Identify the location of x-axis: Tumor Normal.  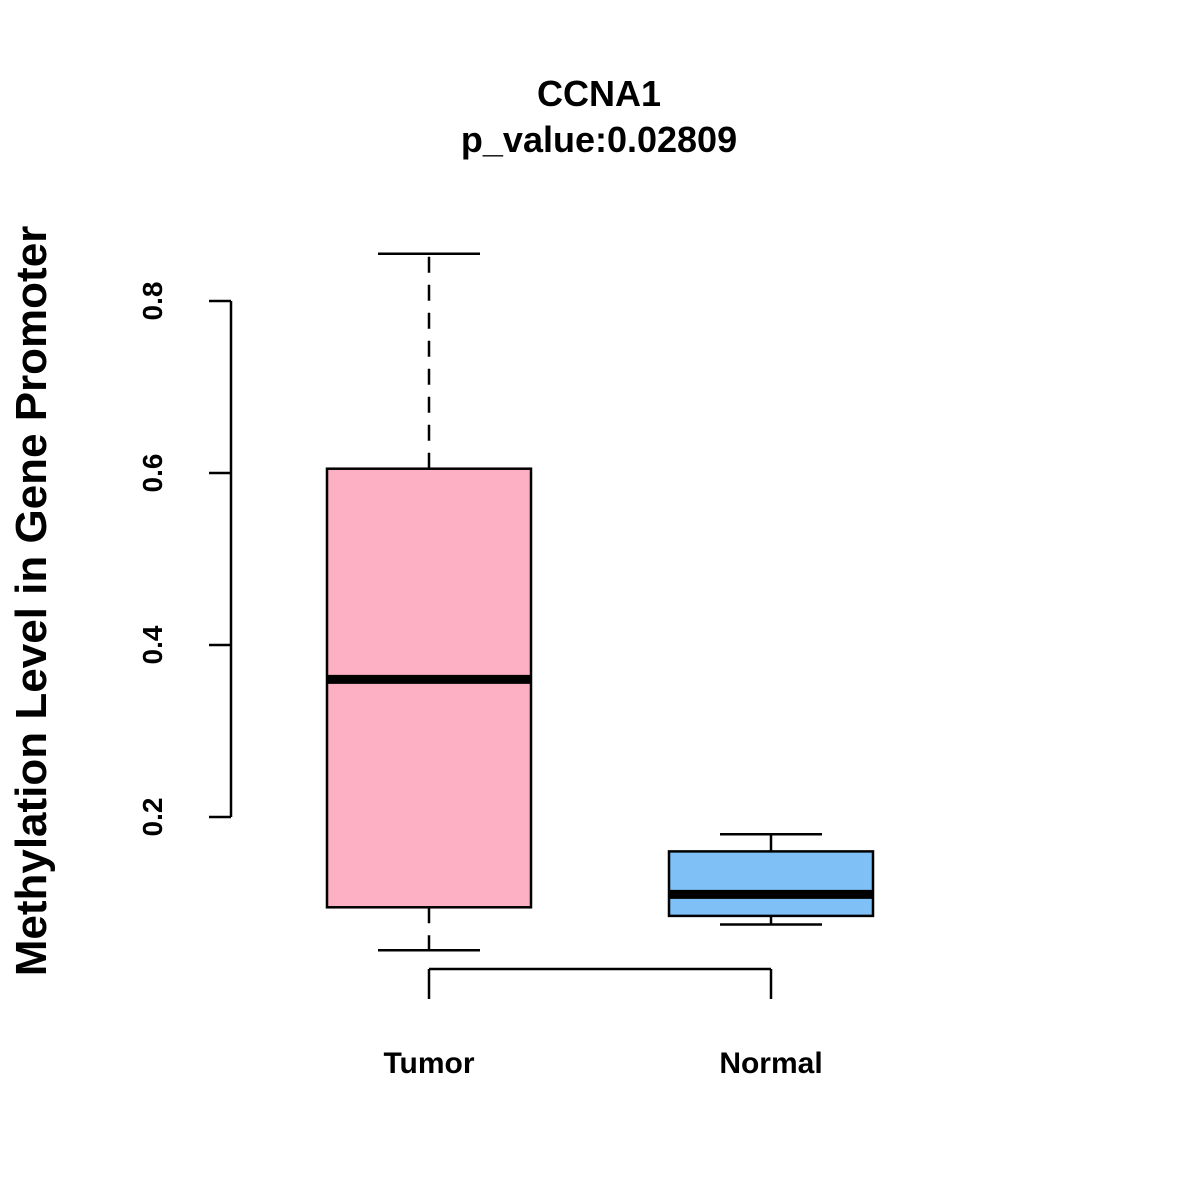
(603, 1023).